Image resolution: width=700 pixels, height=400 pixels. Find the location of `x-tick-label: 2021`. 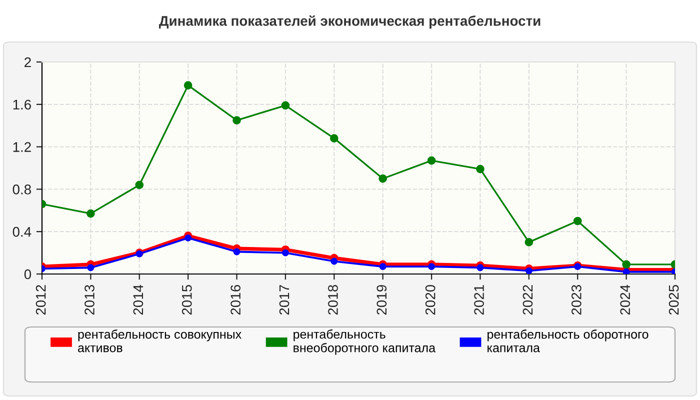

x-tick-label: 2021 is located at coordinates (479, 300).